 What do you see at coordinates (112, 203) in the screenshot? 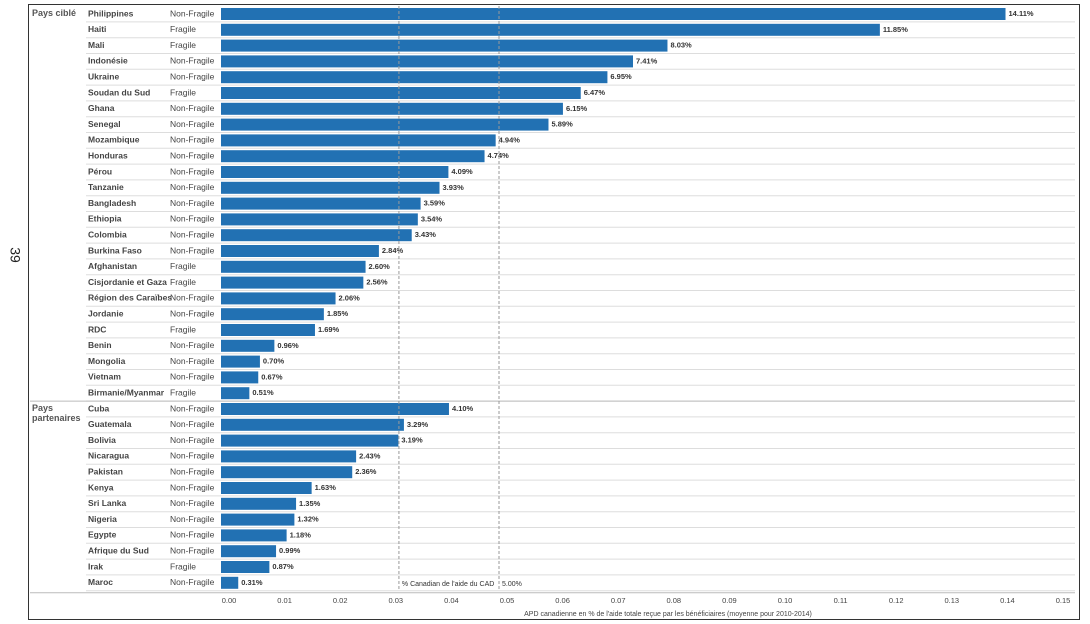
I see `category-label: Bangladesh` at bounding box center [112, 203].